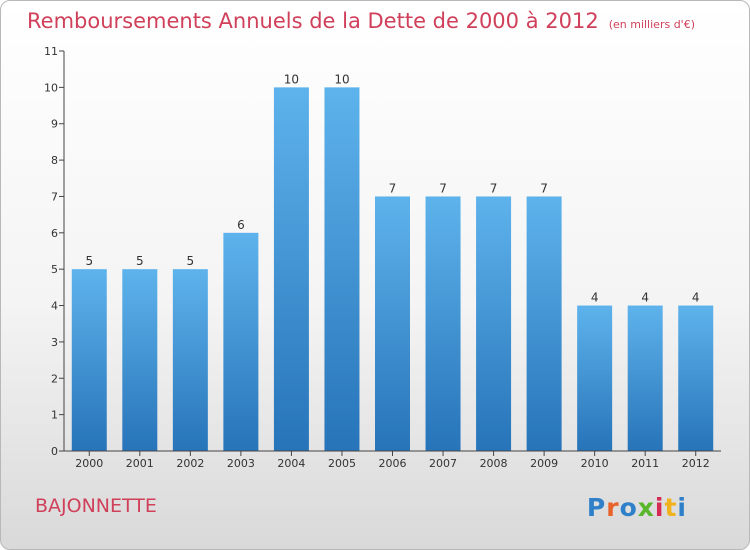  Describe the element at coordinates (54, 233) in the screenshot. I see `y-tick-label: 6` at that location.